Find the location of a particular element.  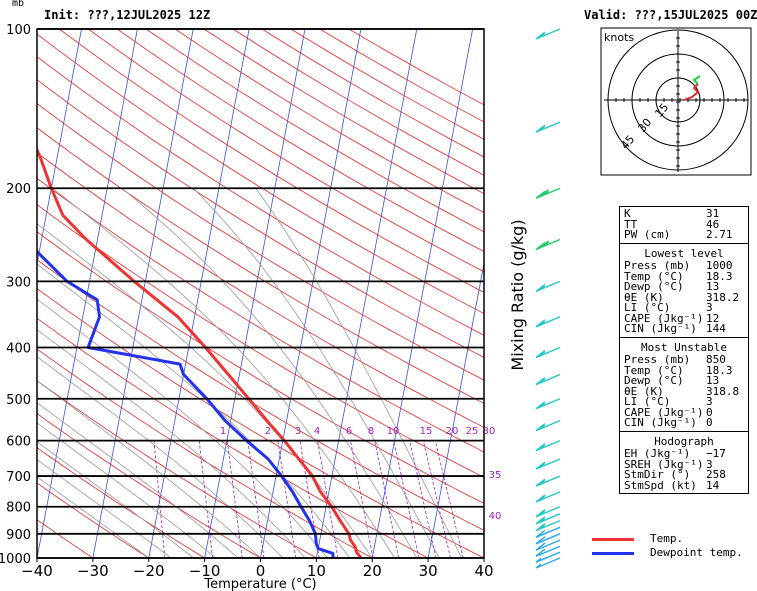

mixing-ratio-label: 1 is located at coordinates (223, 431).